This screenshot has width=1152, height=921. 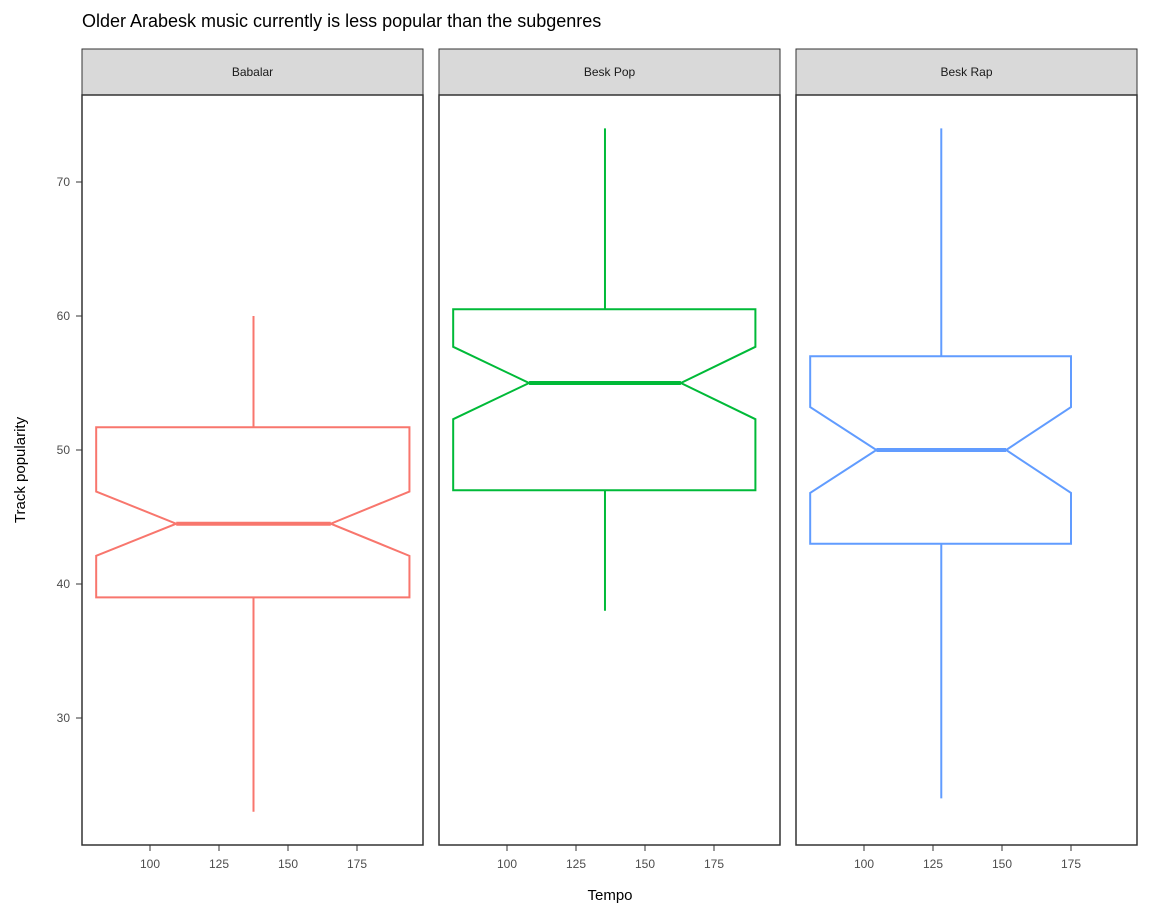 I want to click on y-tick-label: 40, so click(x=64, y=584).